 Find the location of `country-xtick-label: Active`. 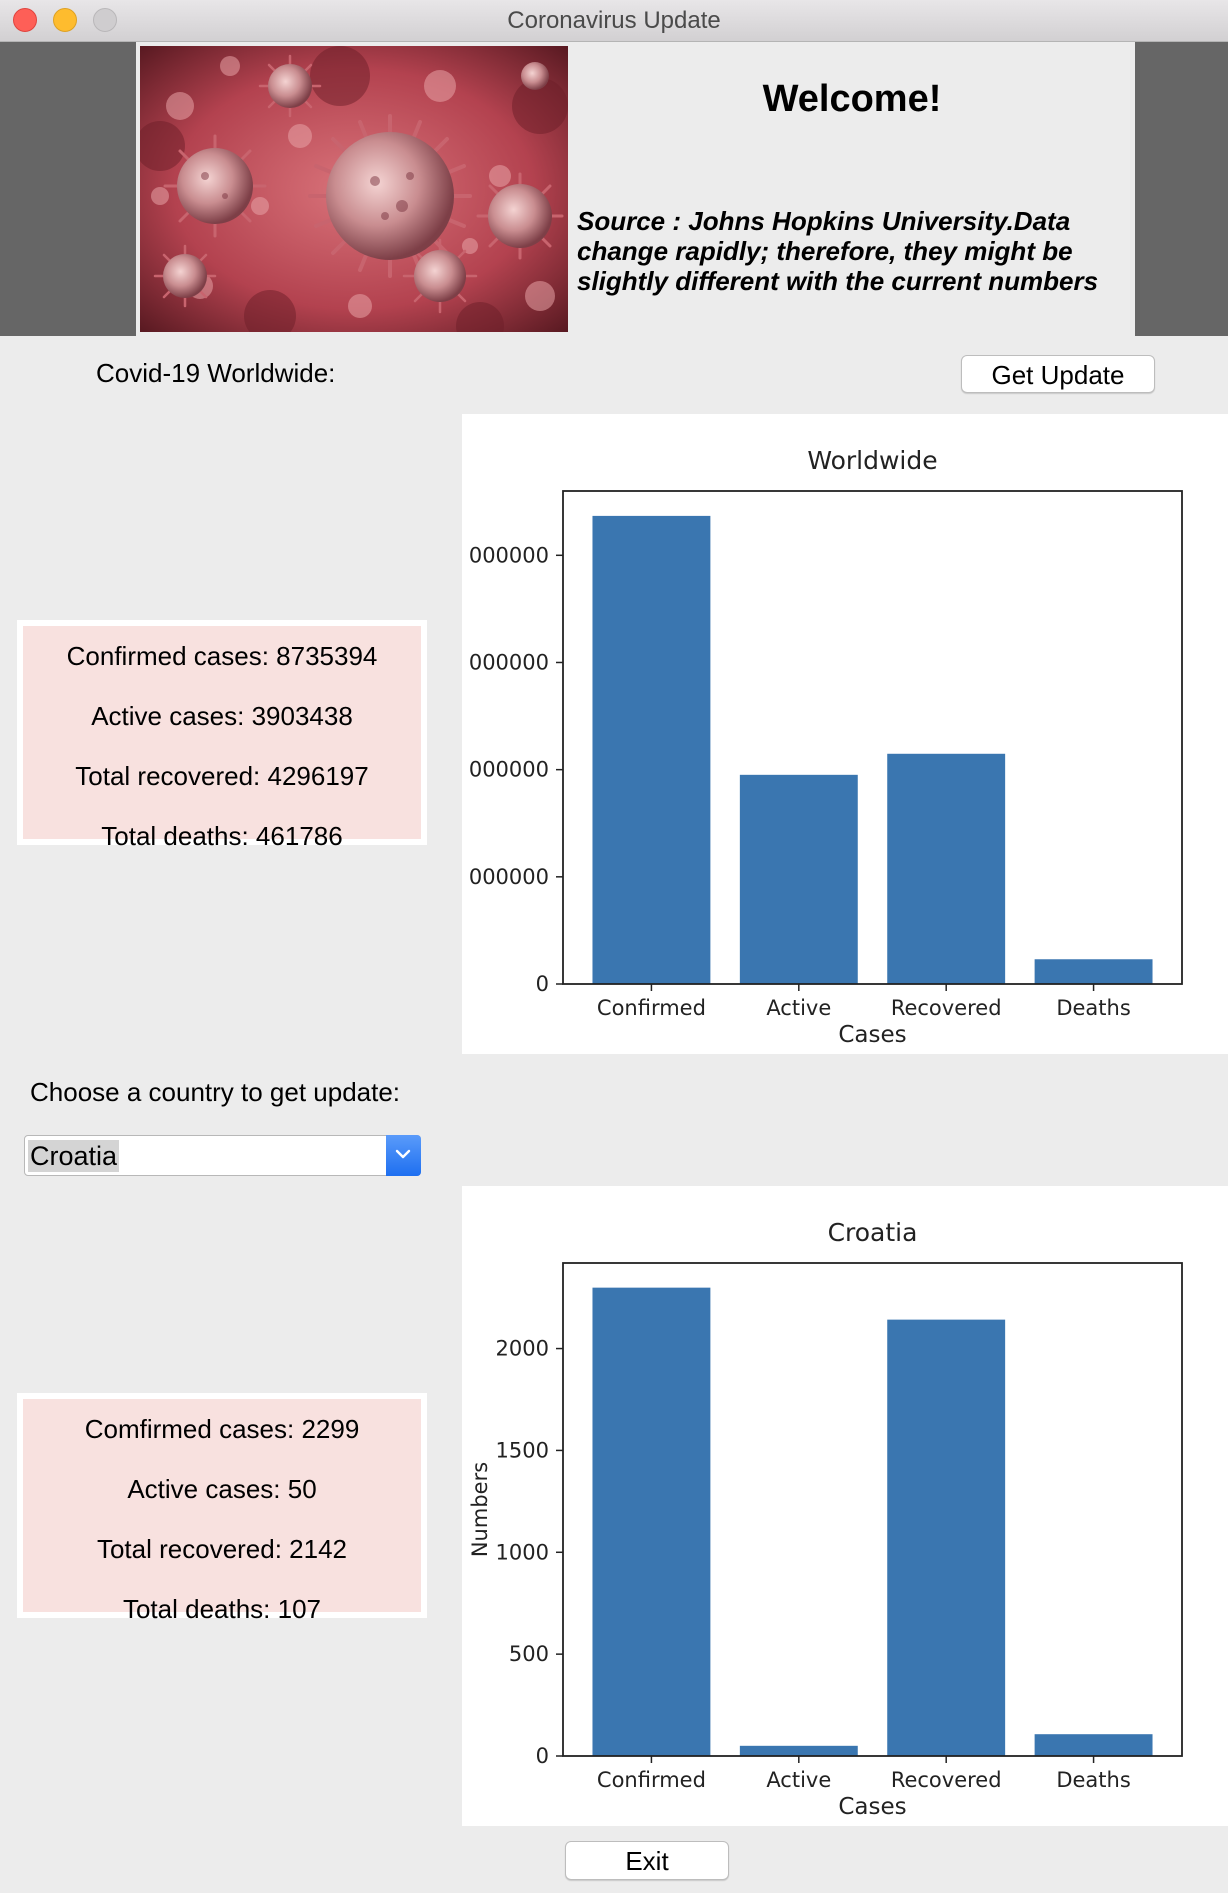

country-xtick-label: Active is located at coordinates (798, 1780).